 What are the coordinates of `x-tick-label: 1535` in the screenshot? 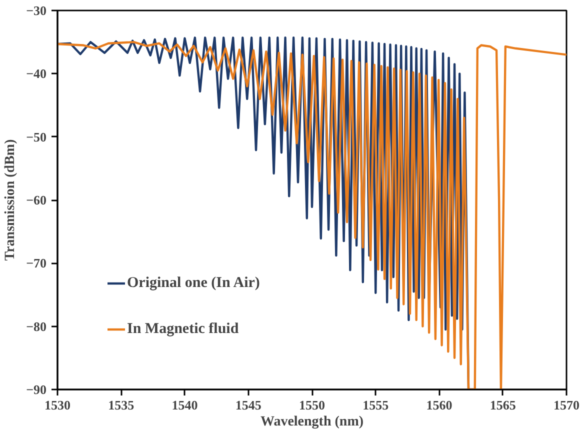 It's located at (121, 405).